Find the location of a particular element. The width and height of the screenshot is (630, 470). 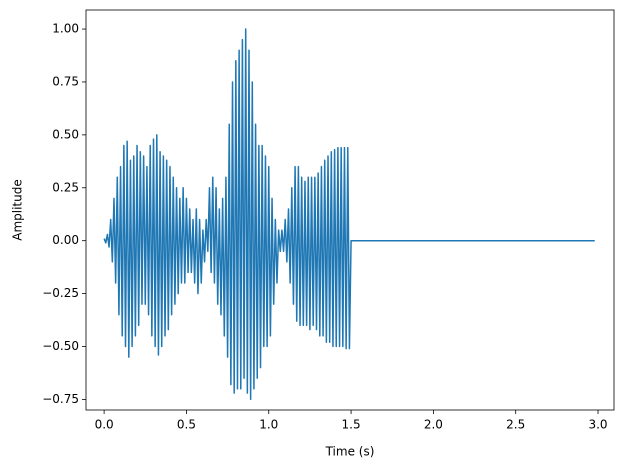

x-tick-label: 0.5 is located at coordinates (186, 425).